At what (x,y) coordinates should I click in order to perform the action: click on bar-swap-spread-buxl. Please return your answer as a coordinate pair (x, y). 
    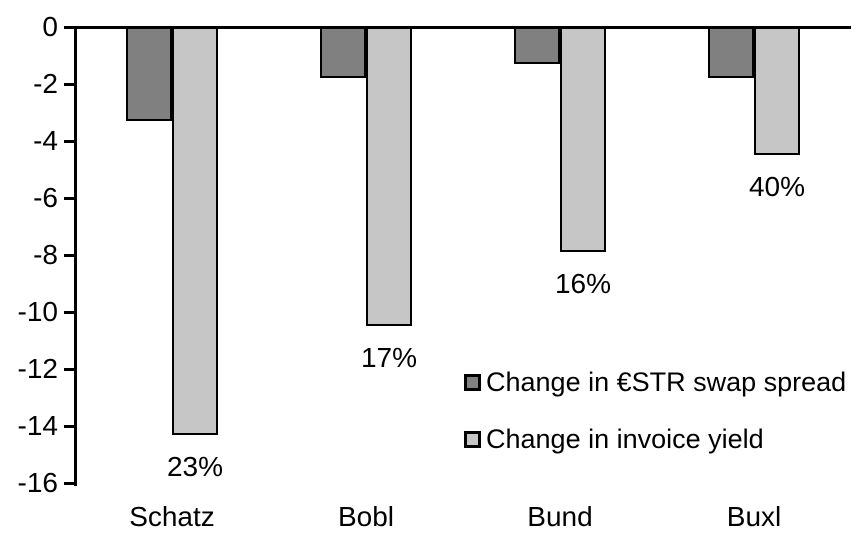
    Looking at the image, I should click on (731, 53).